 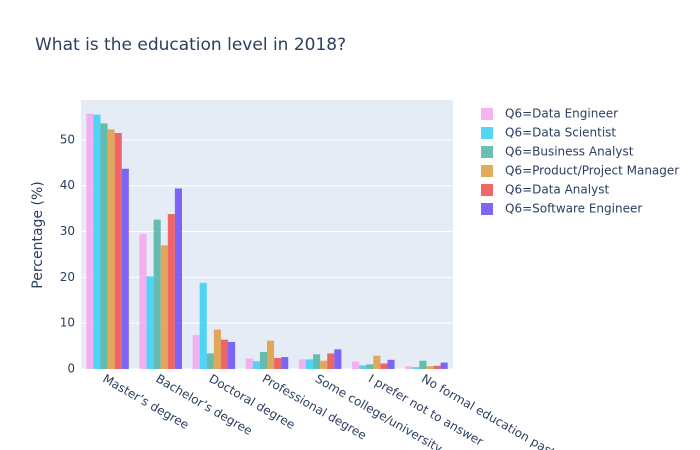 What do you see at coordinates (71, 369) in the screenshot?
I see `y-tick-label: 0` at bounding box center [71, 369].